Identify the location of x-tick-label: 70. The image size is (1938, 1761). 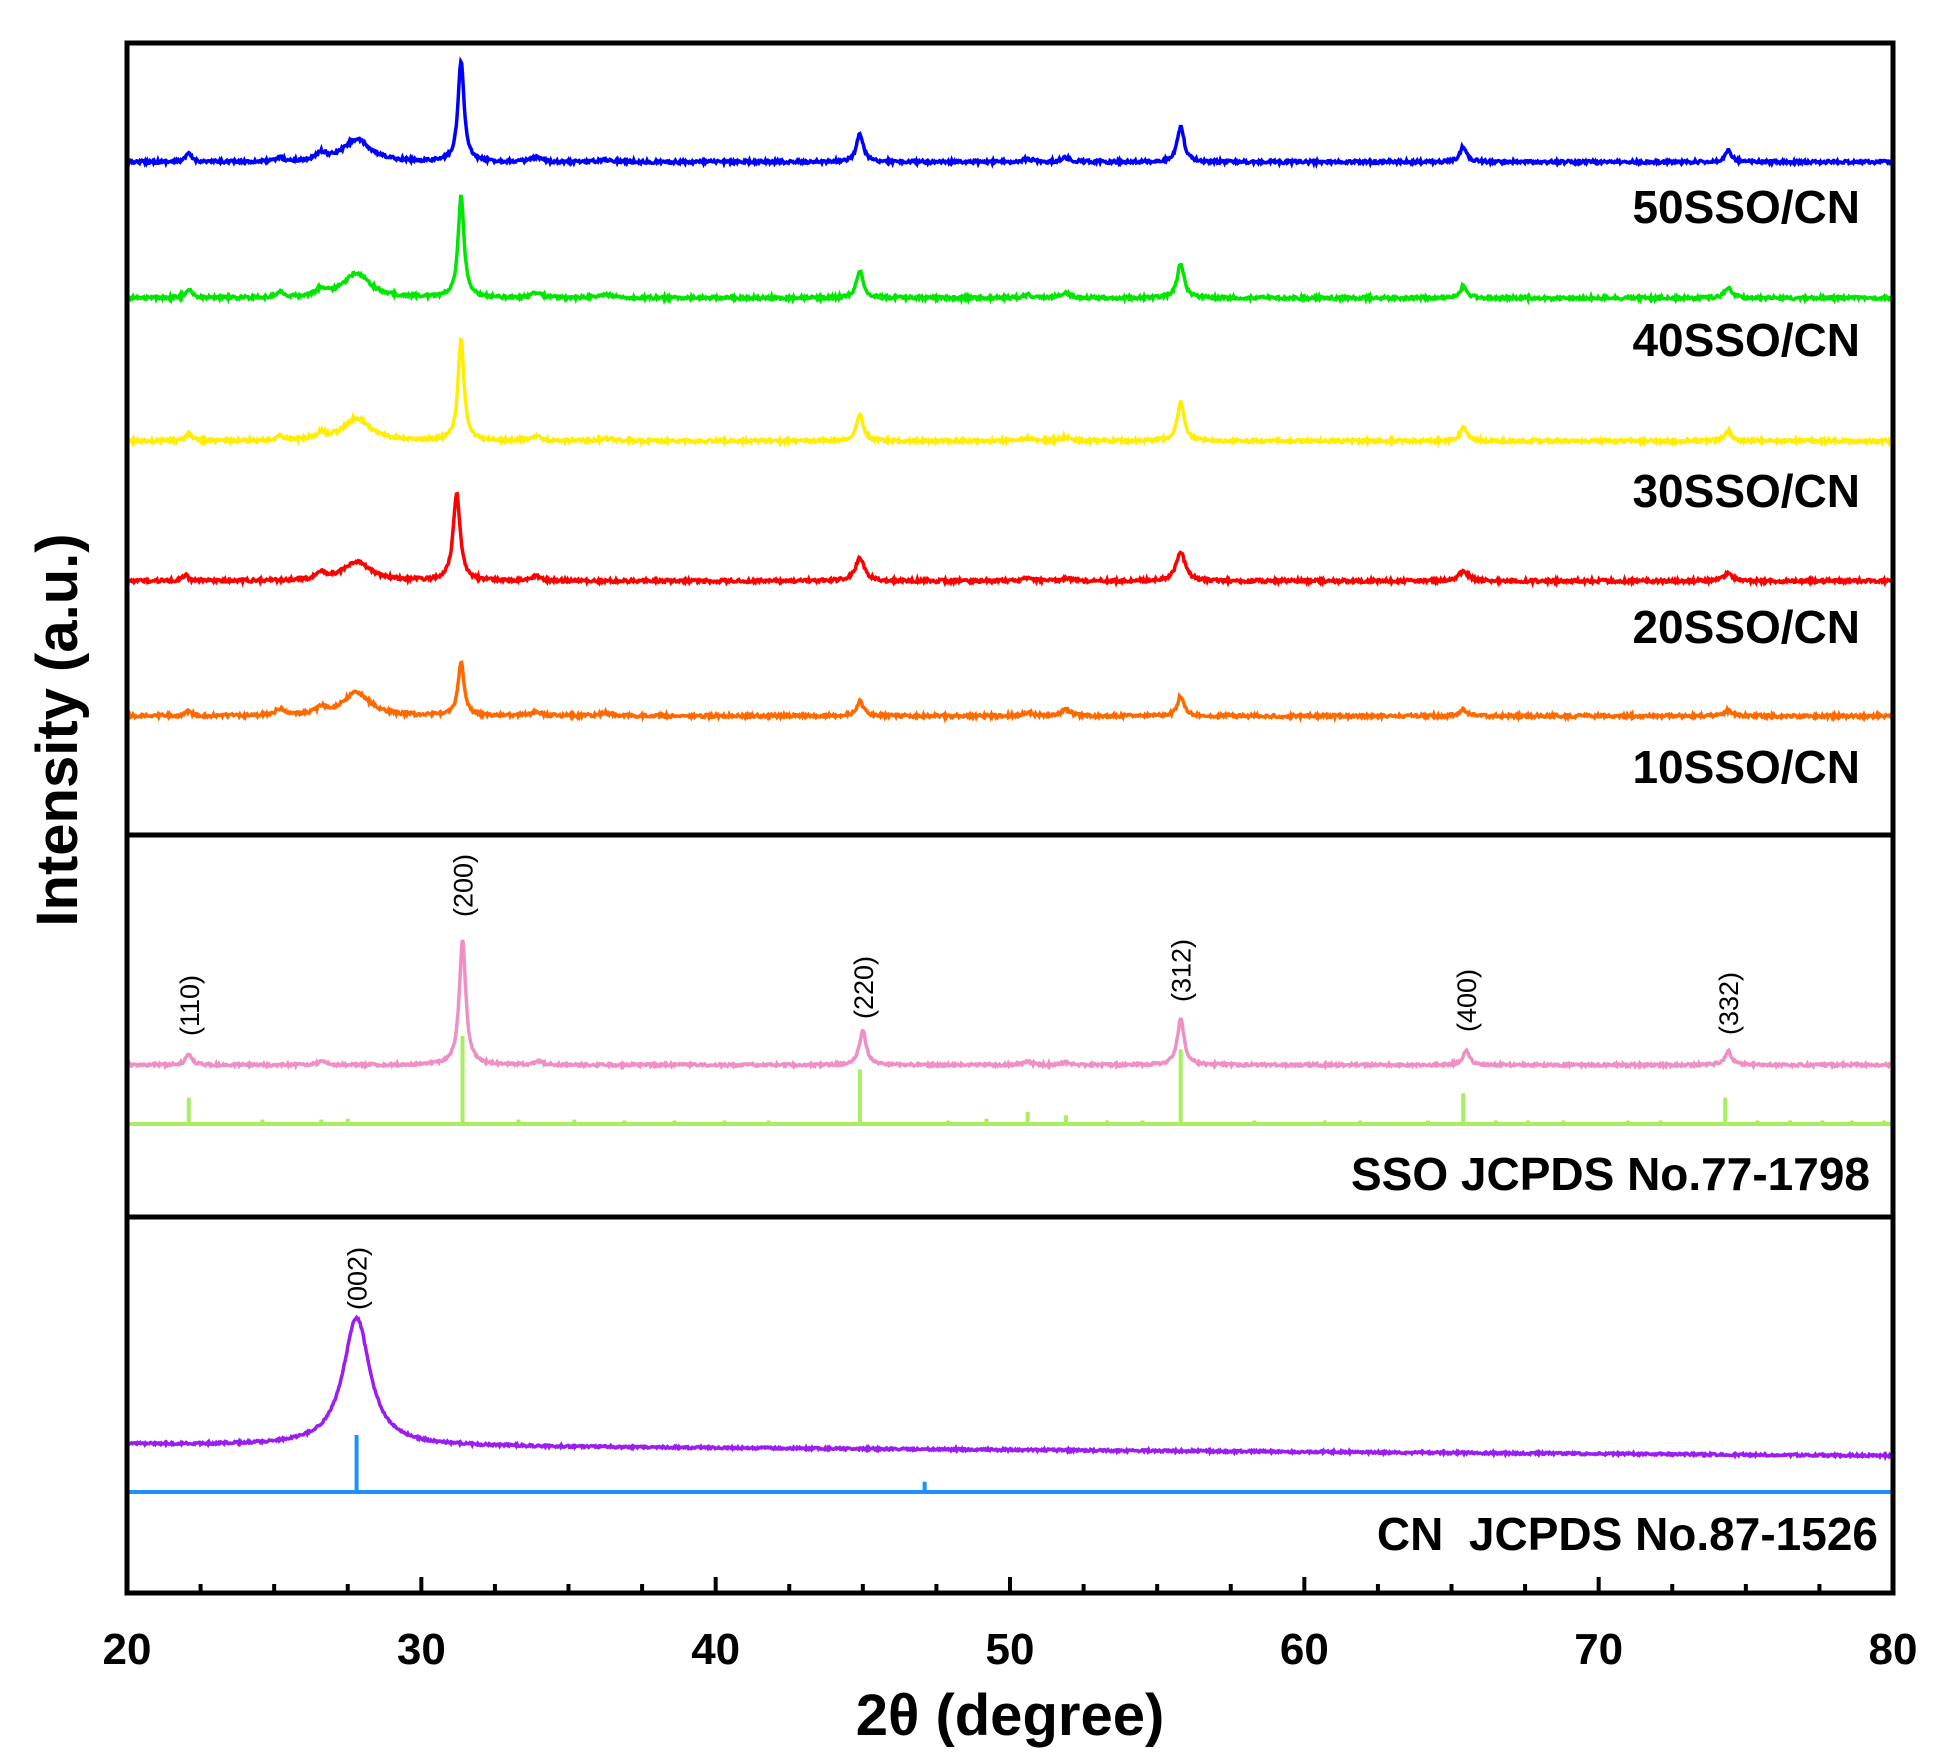
(1598, 1649).